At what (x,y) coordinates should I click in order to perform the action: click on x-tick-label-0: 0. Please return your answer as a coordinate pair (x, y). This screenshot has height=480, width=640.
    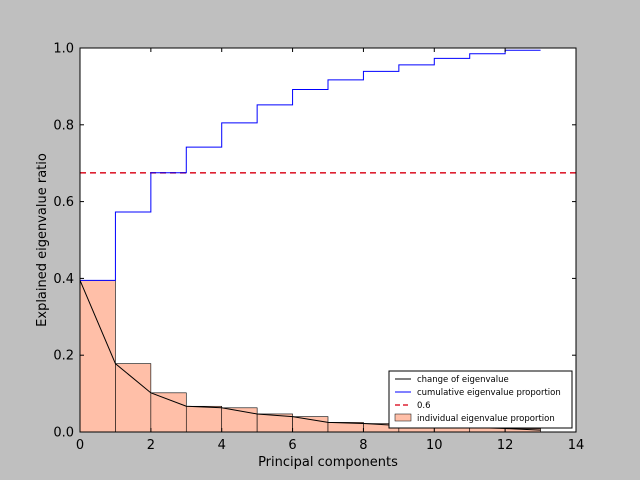
    Looking at the image, I should click on (80, 445).